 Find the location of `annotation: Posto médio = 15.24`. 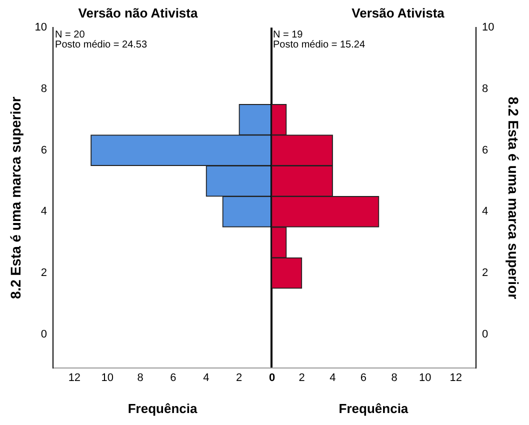

annotation: Posto médio = 15.24 is located at coordinates (319, 44).